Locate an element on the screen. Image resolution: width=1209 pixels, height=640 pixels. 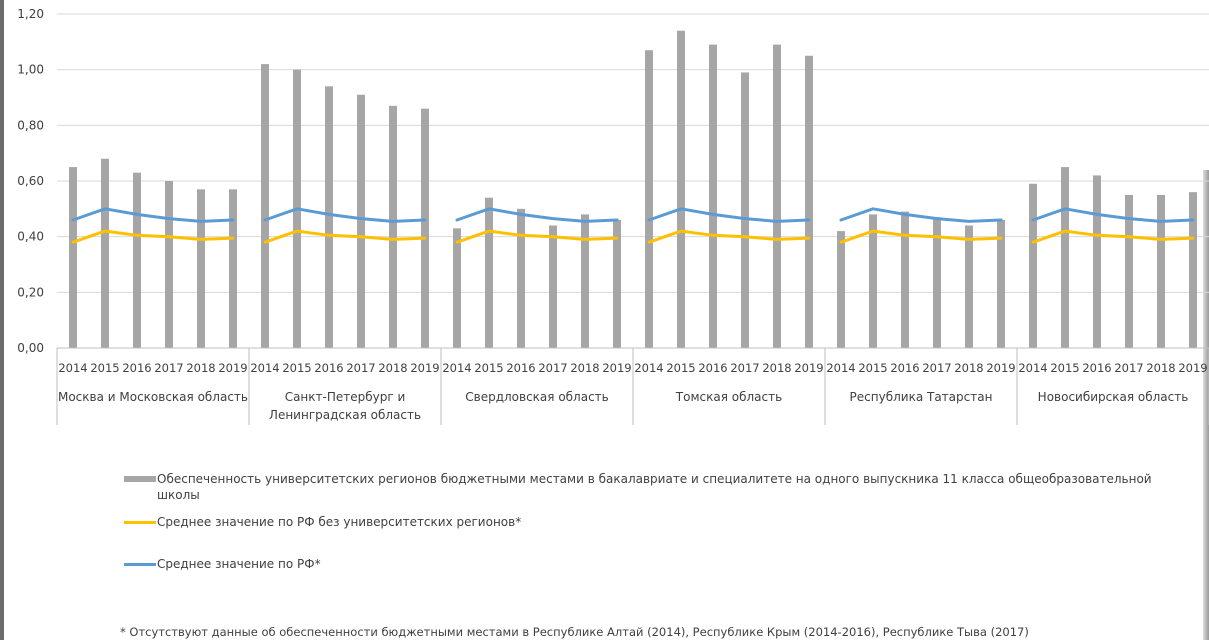
line-series is located at coordinates (633, 225).